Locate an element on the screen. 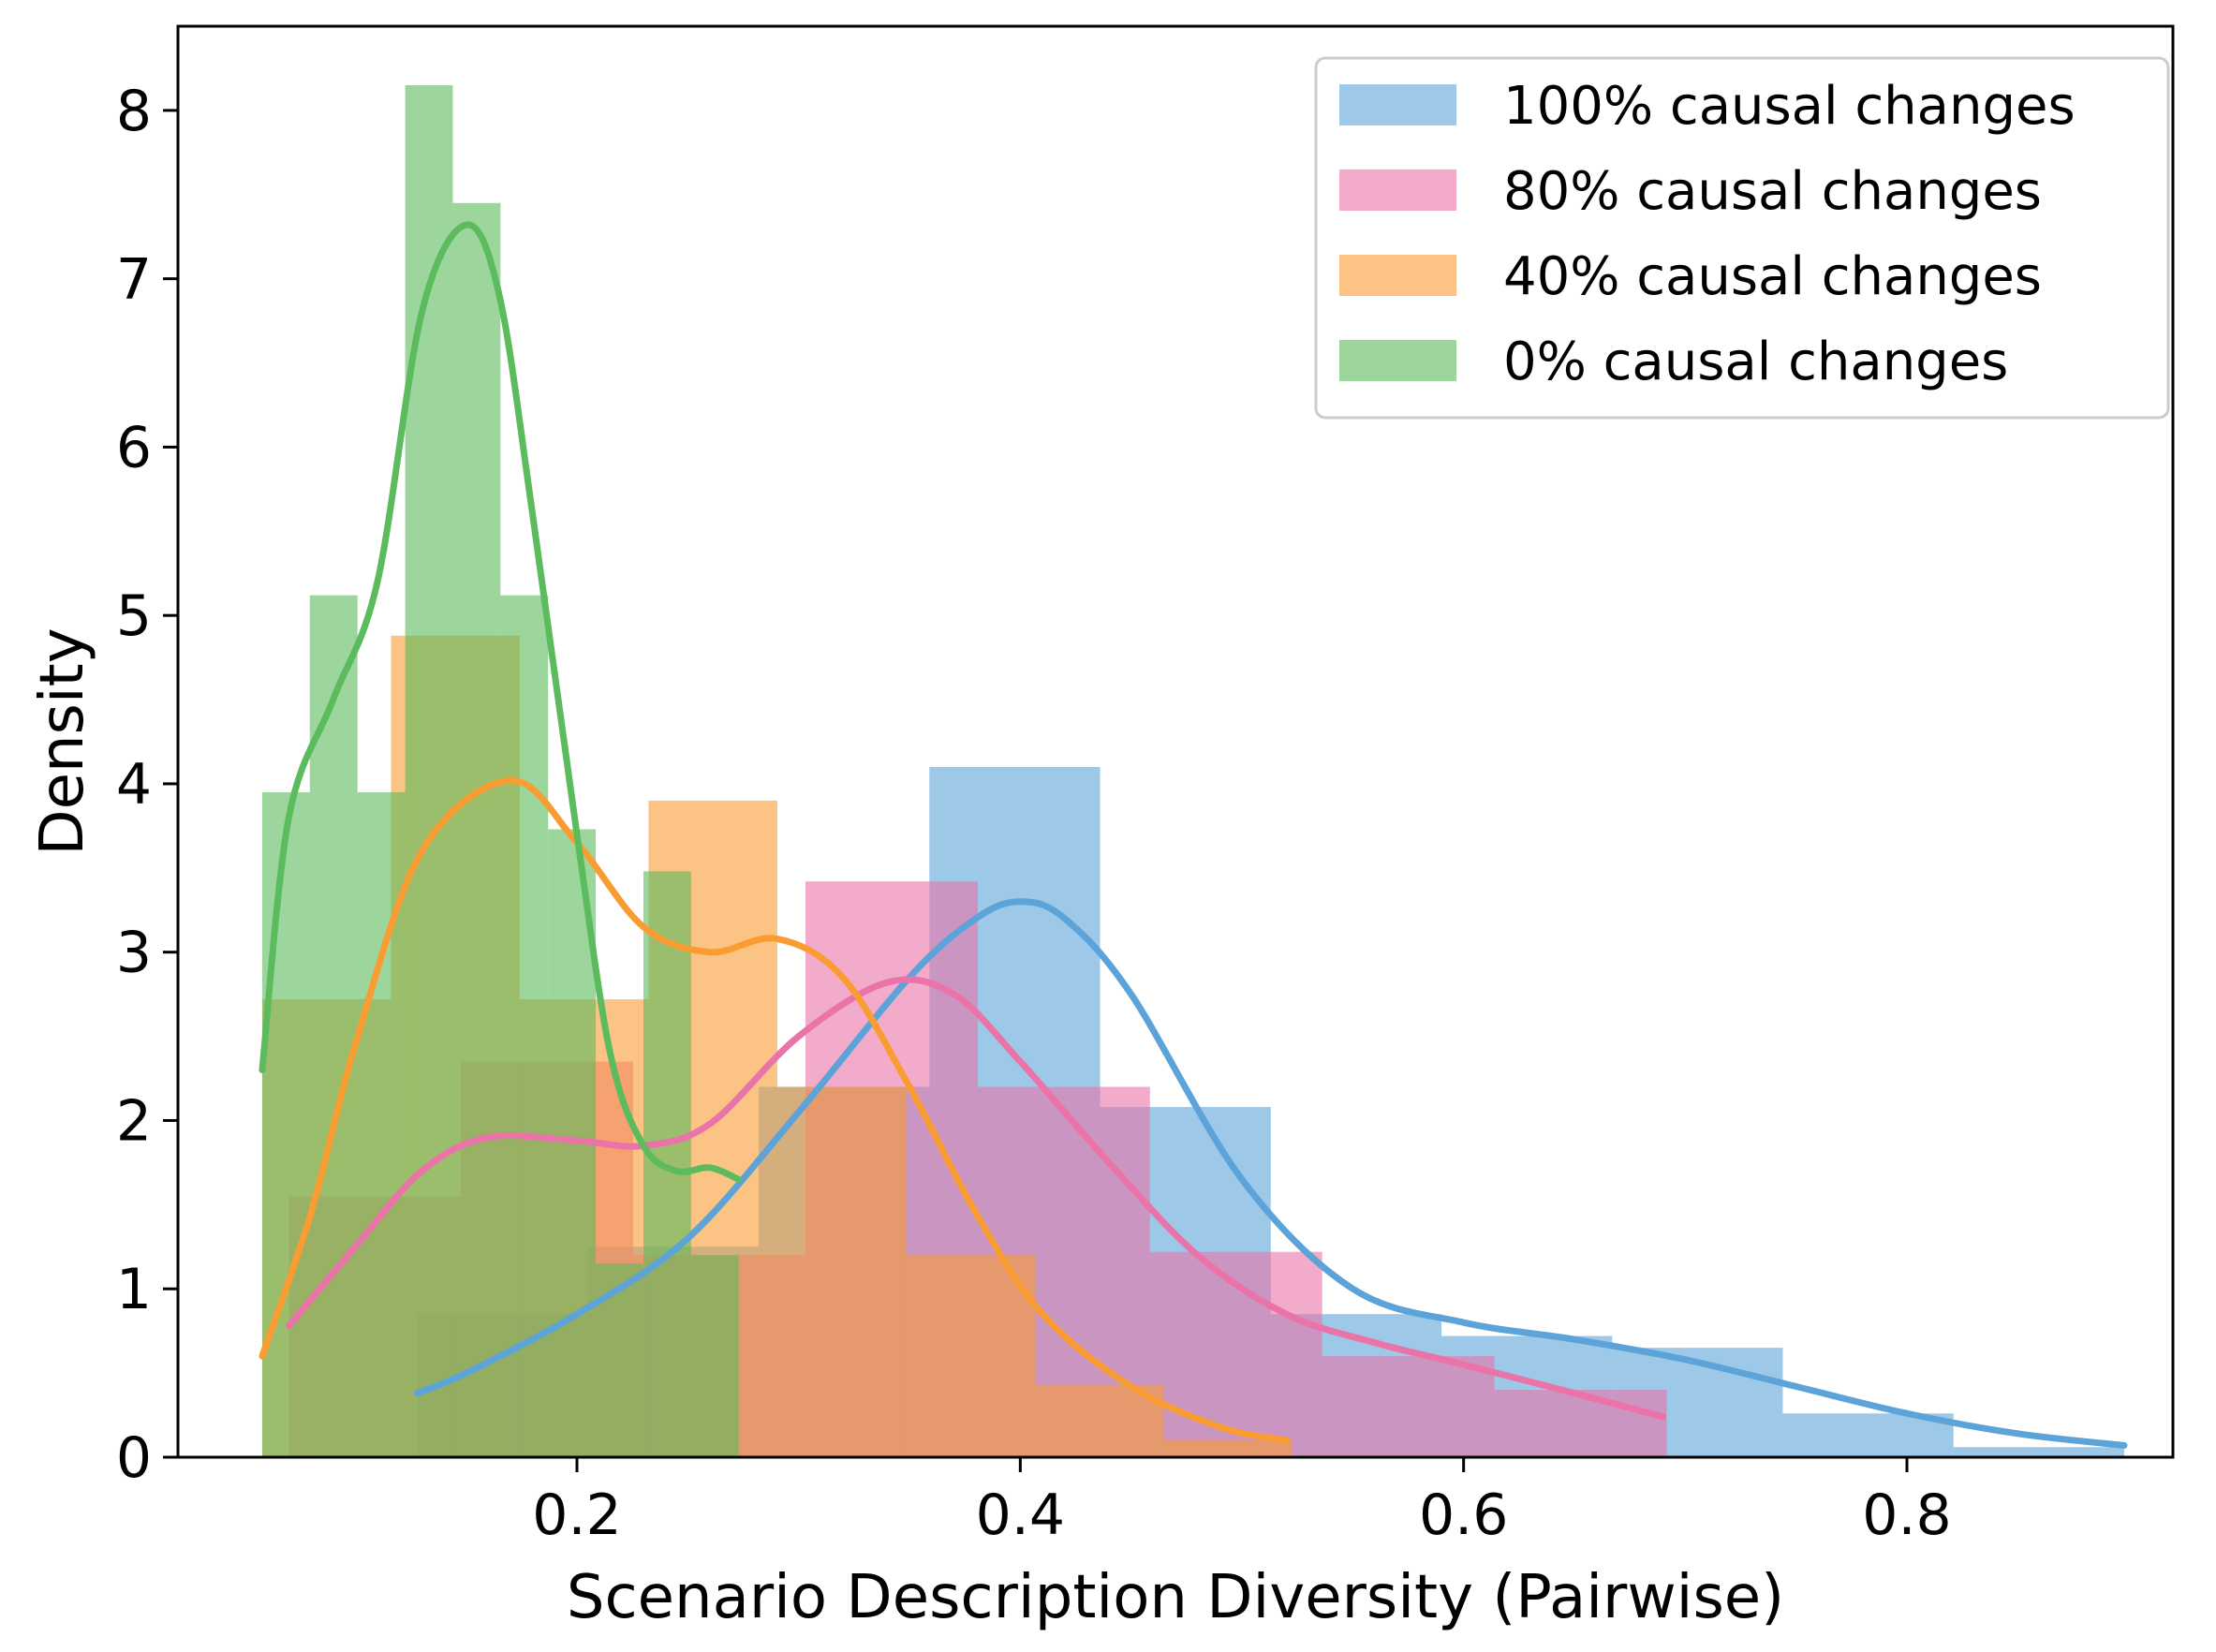 This screenshot has width=2216, height=1652. legend-label: 0% causal changes is located at coordinates (1755, 362).